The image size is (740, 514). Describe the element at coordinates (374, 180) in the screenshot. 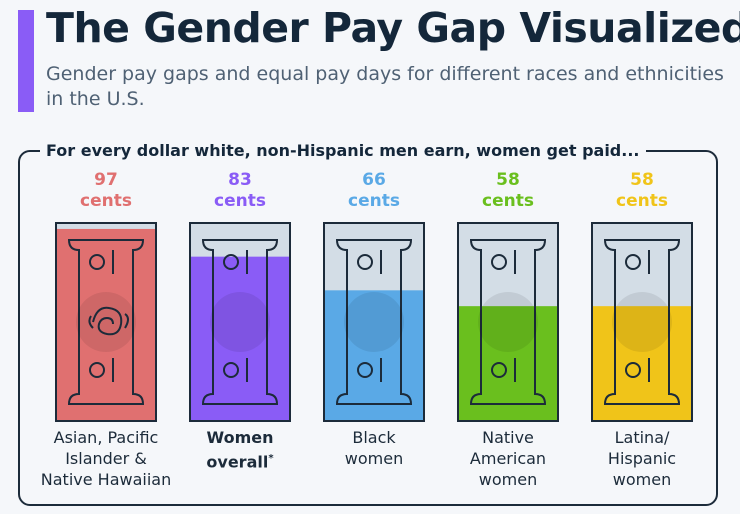

I see `value-number: 66` at that location.